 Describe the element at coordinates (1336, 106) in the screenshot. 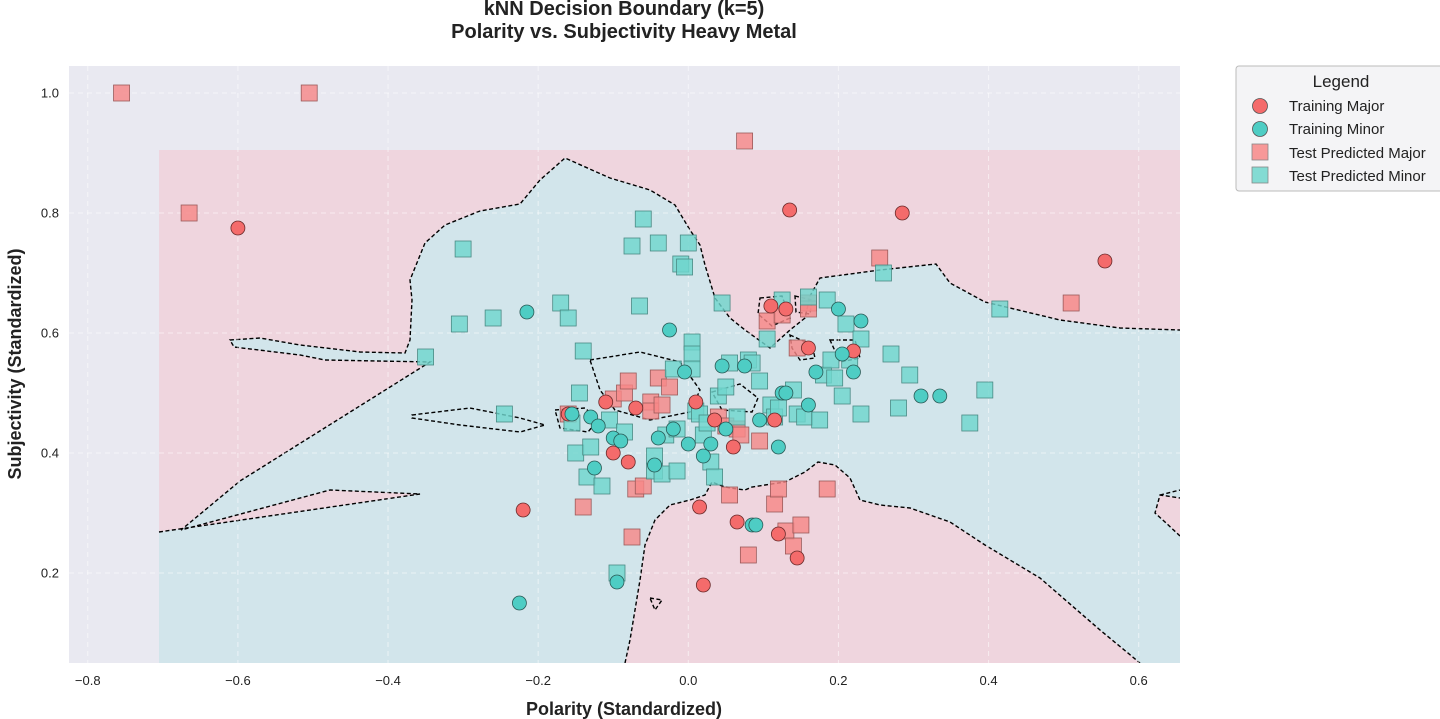

I see `legend-entry-training-major: Training Major` at that location.